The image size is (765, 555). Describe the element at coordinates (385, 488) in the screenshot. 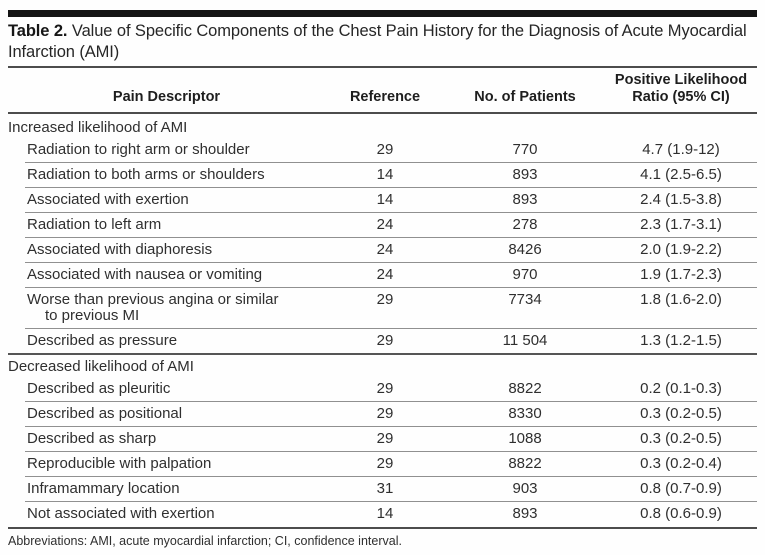

I see `cell-reference: 31` at that location.